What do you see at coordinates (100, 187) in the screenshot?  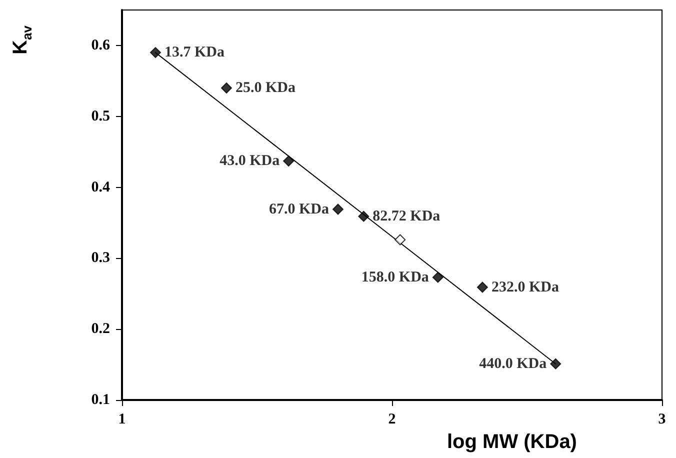 I see `y-tick-label: 0.4` at bounding box center [100, 187].